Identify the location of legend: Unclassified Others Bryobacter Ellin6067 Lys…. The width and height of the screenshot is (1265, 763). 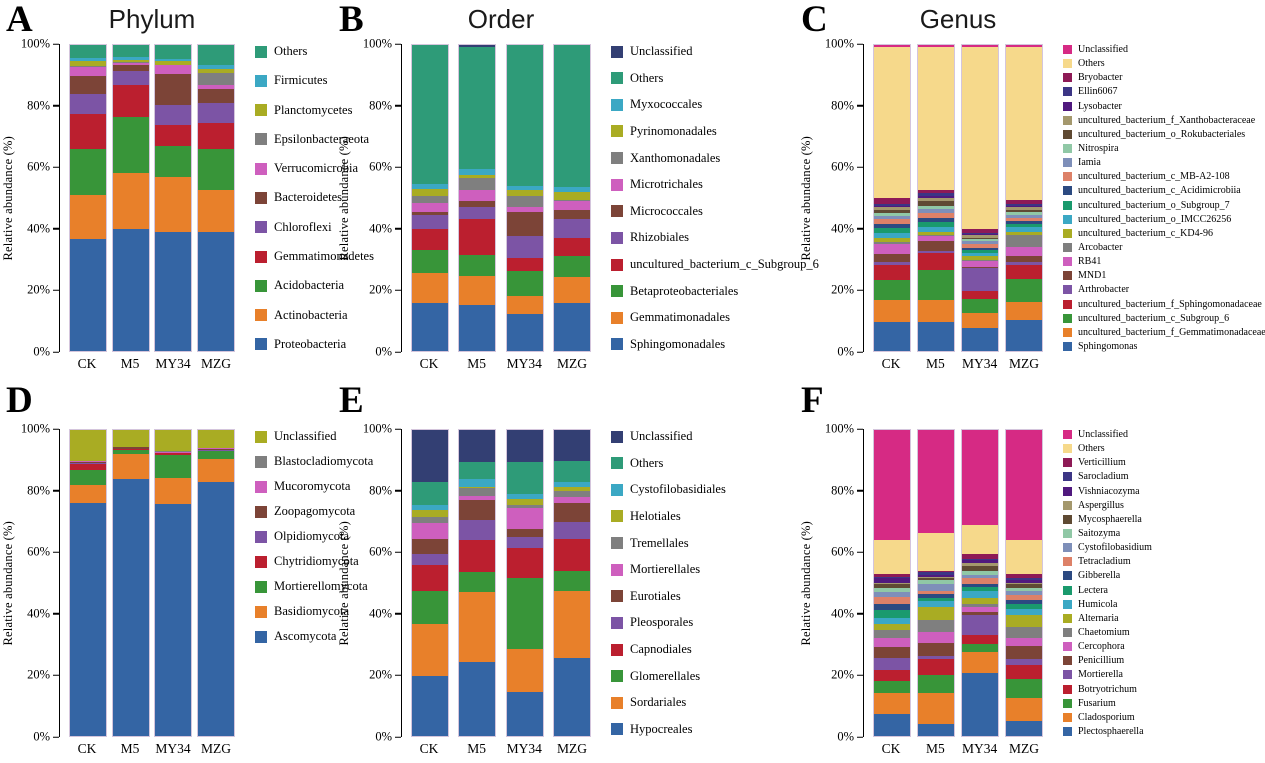
(1164, 198).